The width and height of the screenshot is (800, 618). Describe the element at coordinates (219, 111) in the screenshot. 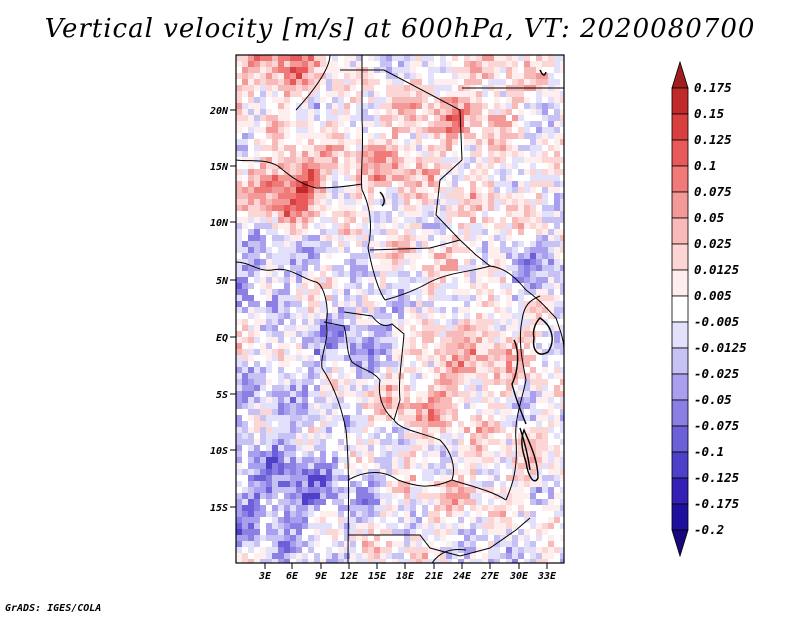

I see `lat-tick-label: 20N` at that location.